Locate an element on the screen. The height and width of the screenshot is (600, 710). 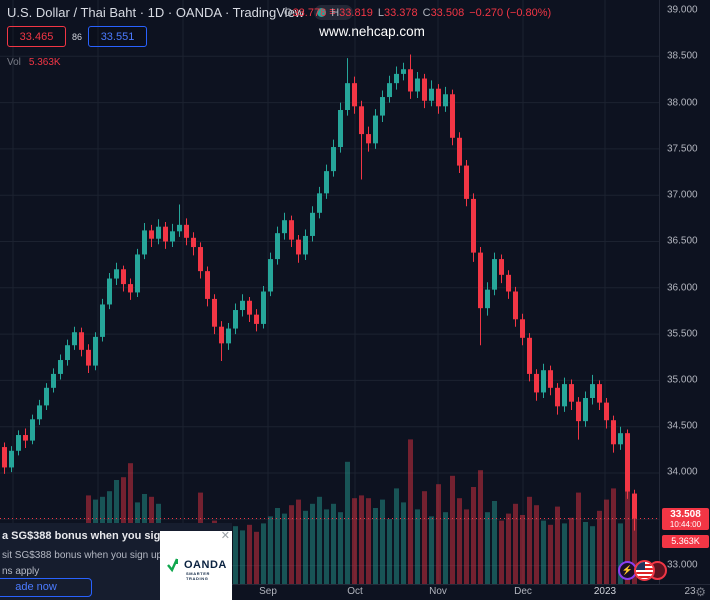
ad-headline: a SG$388 bonus when you sign up. is located at coordinates (94, 536).